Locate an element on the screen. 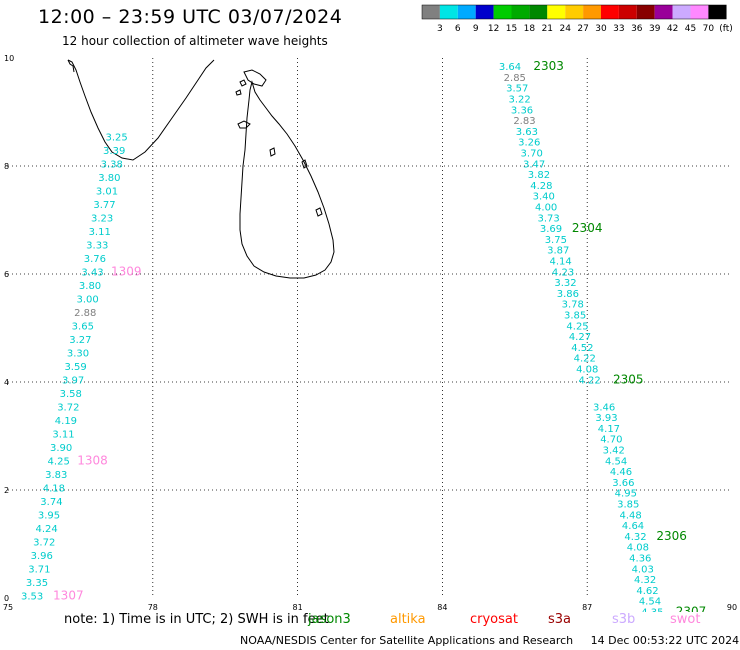 This screenshot has width=740, height=650. swh-value: 3.11 is located at coordinates (63, 434).